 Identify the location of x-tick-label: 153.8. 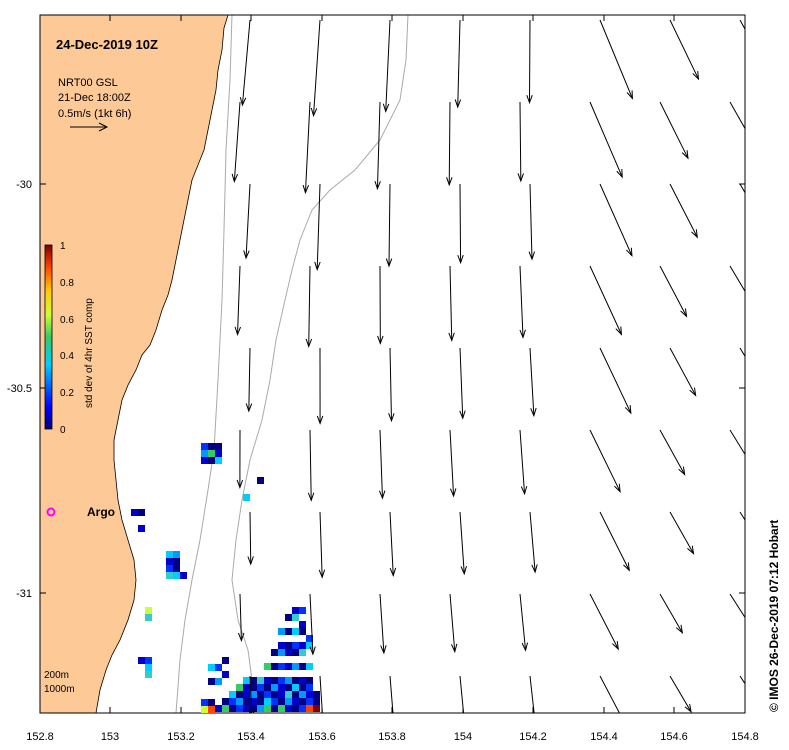
(392, 737).